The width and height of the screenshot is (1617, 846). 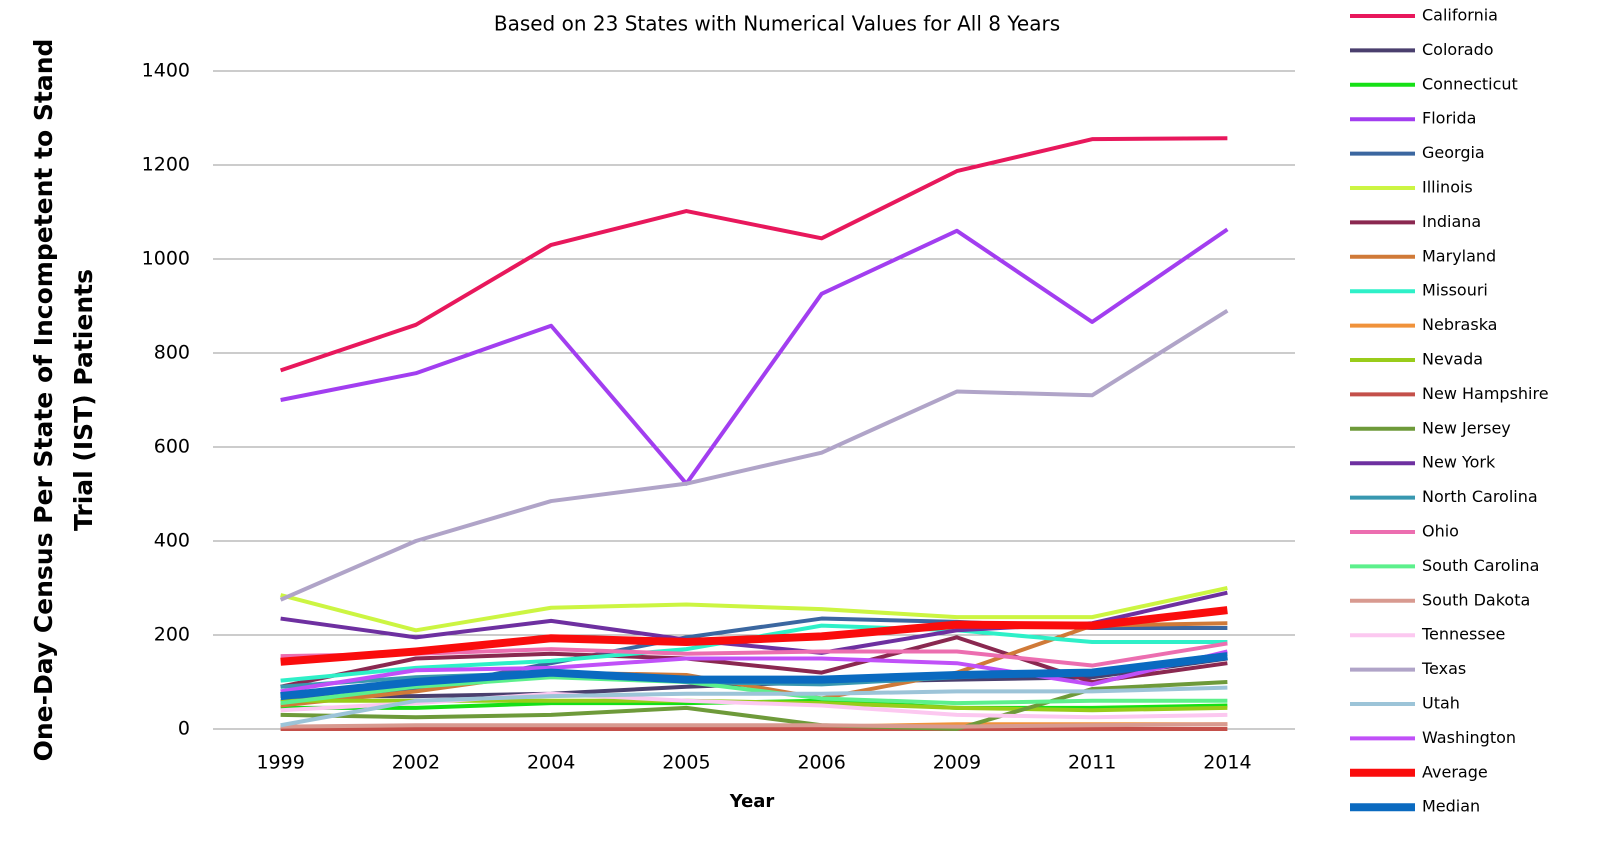 I want to click on y-tick-label: 1200, so click(x=166, y=165).